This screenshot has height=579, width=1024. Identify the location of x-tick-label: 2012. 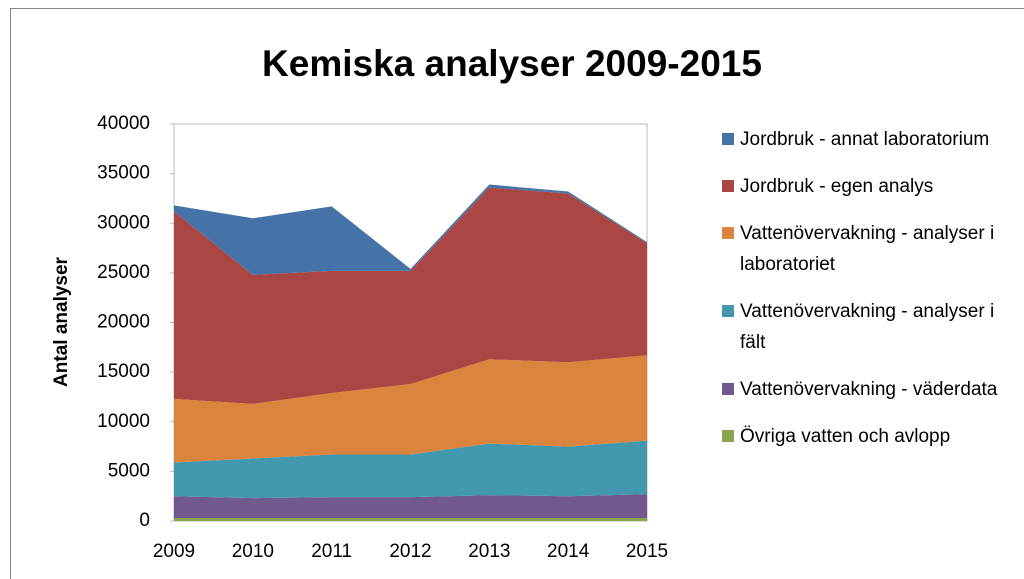
(410, 551).